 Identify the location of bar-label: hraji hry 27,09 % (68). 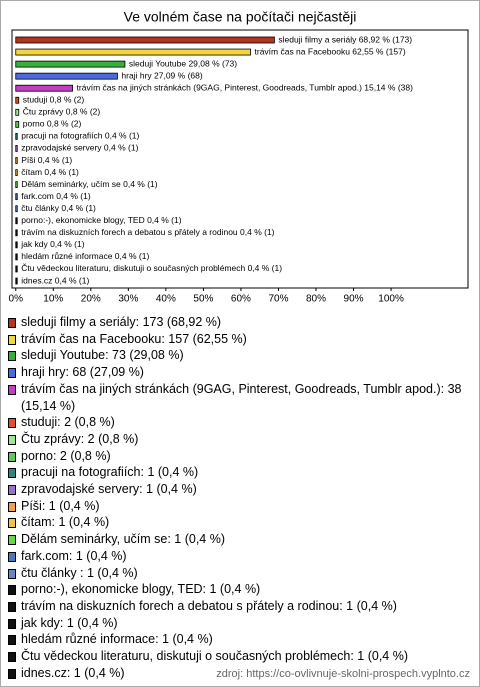
(161, 75).